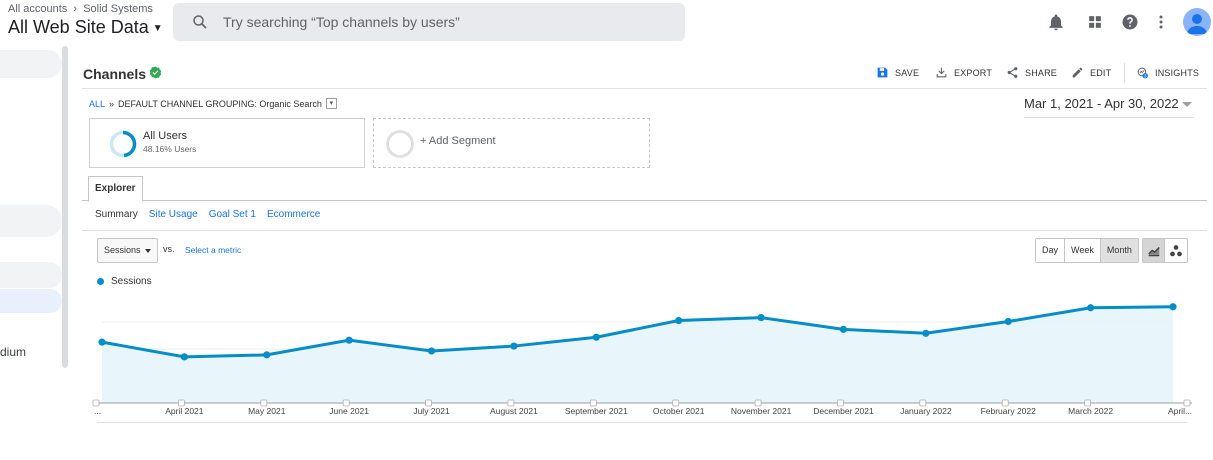 This screenshot has height=460, width=1213. I want to click on granularity-toggle: Day Week Month, so click(1087, 250).